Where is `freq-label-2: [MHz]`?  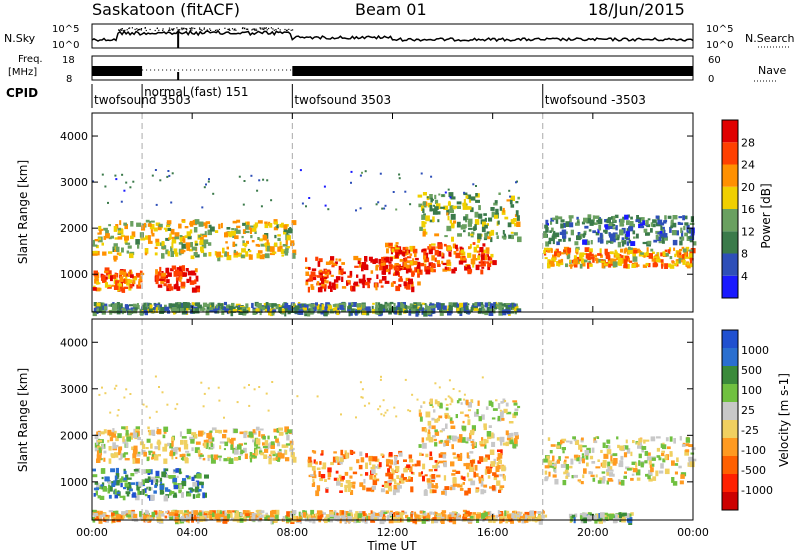
freq-label-2: [MHz] is located at coordinates (22, 72).